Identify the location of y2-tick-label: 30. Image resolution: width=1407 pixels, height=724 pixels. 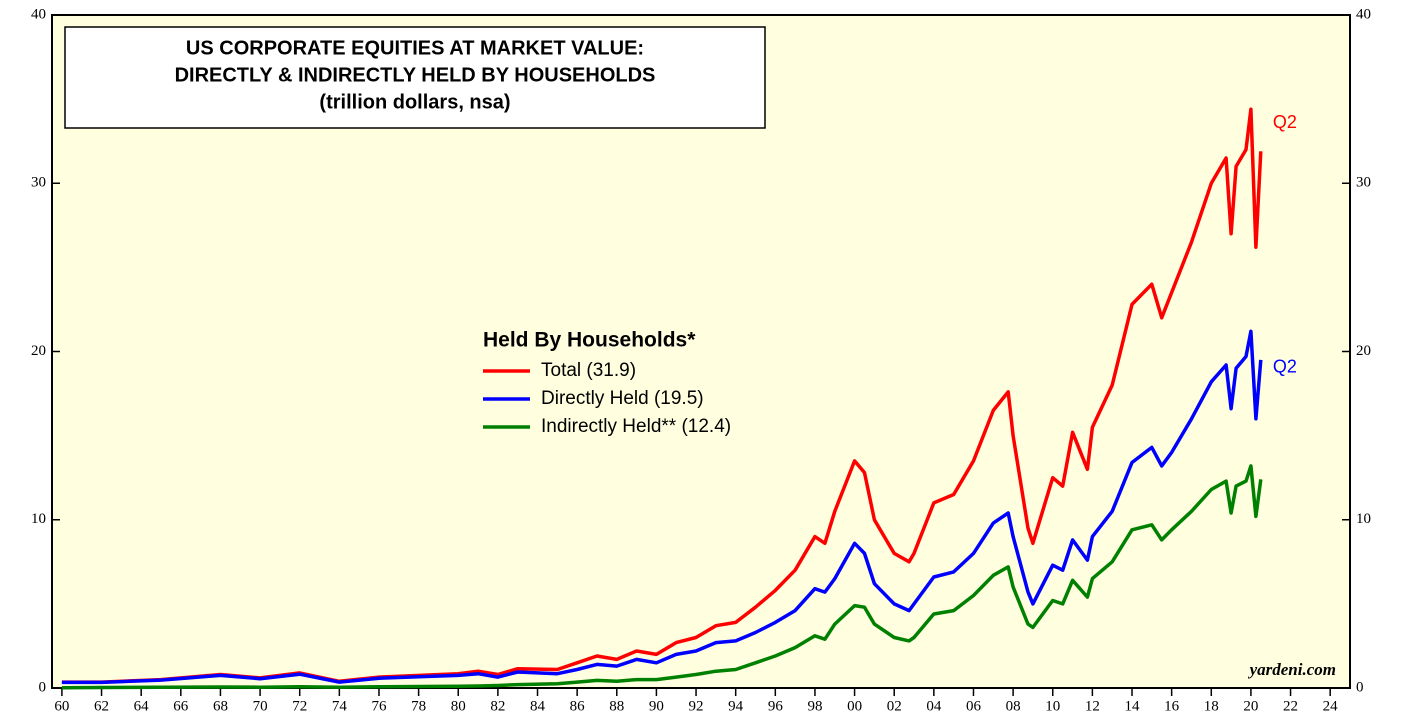
(1363, 183).